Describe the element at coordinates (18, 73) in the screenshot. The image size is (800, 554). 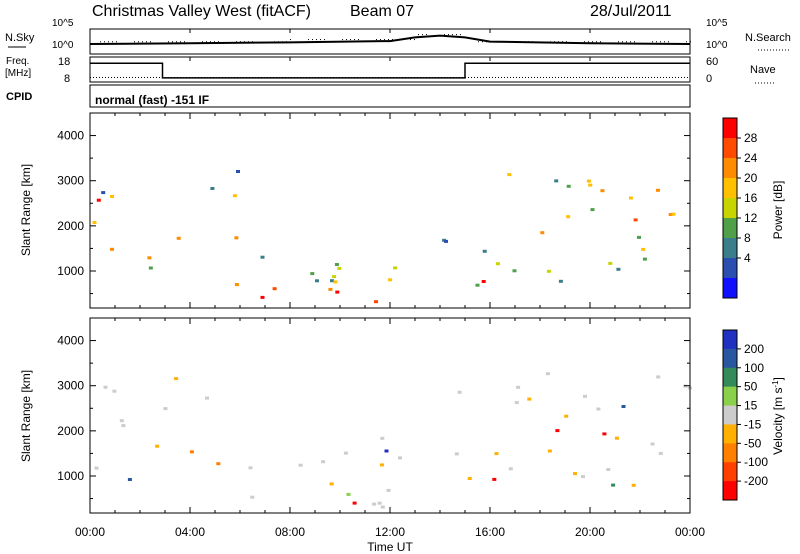
I see `freq-label-line2: [MHz]` at that location.